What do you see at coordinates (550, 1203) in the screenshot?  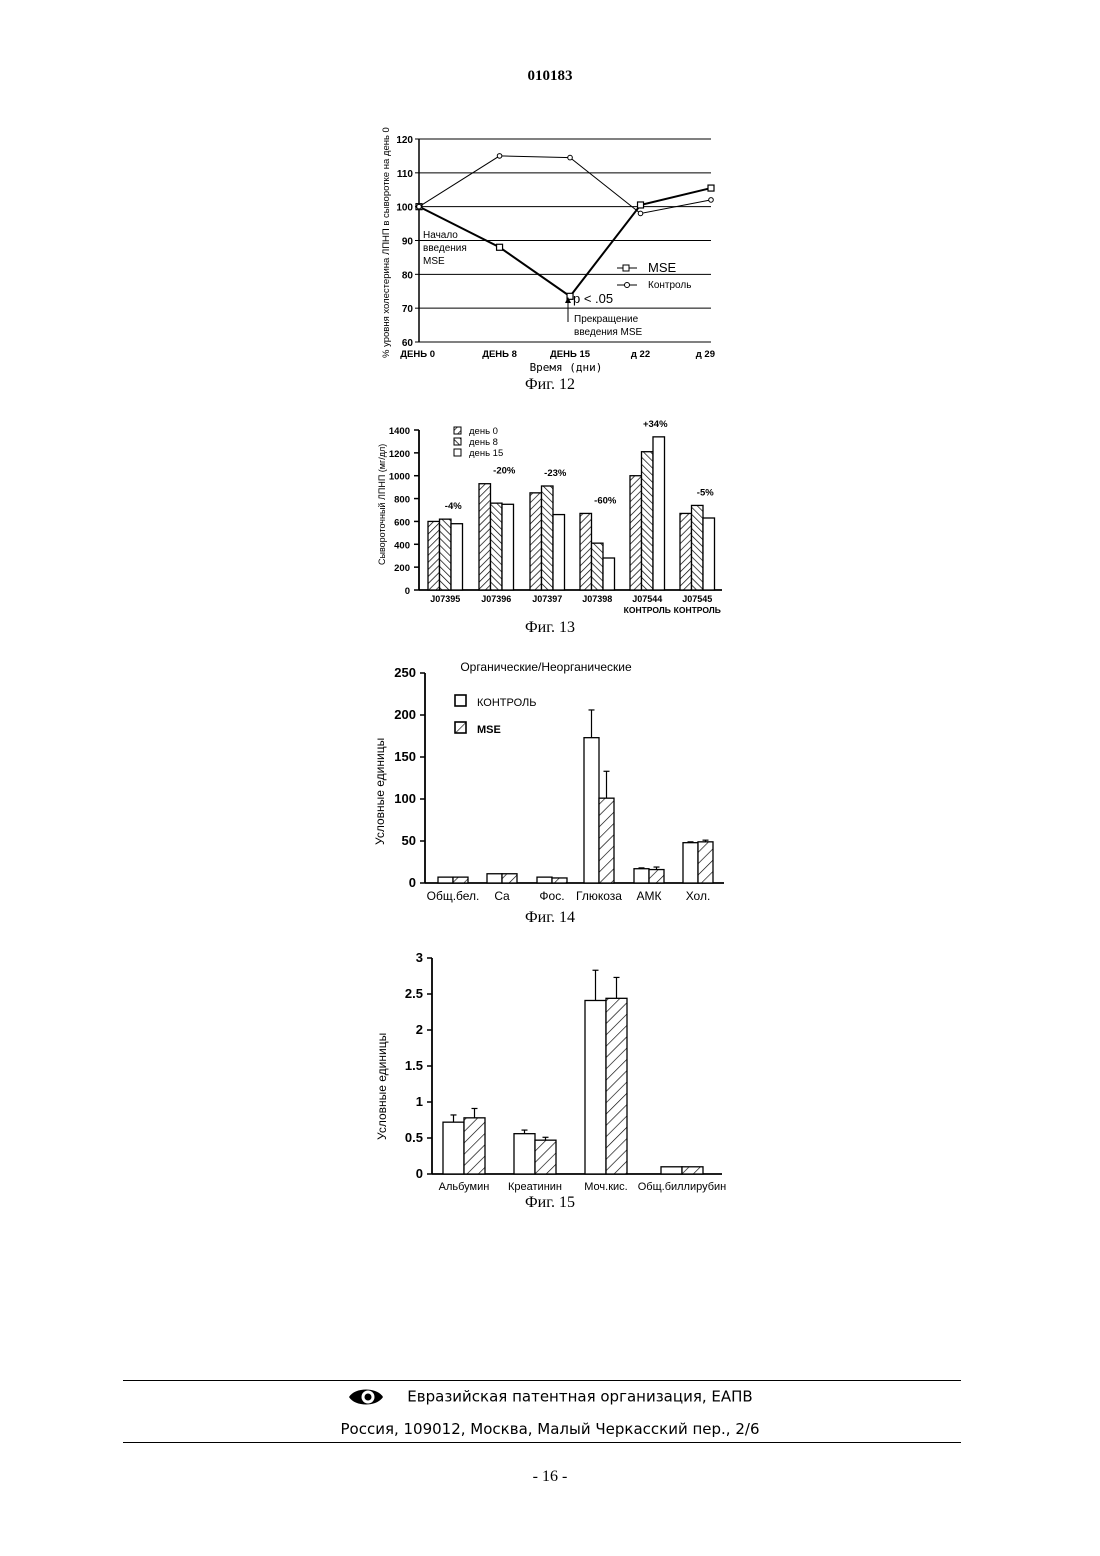 I see `figure-15-caption: Фиг. 15` at bounding box center [550, 1203].